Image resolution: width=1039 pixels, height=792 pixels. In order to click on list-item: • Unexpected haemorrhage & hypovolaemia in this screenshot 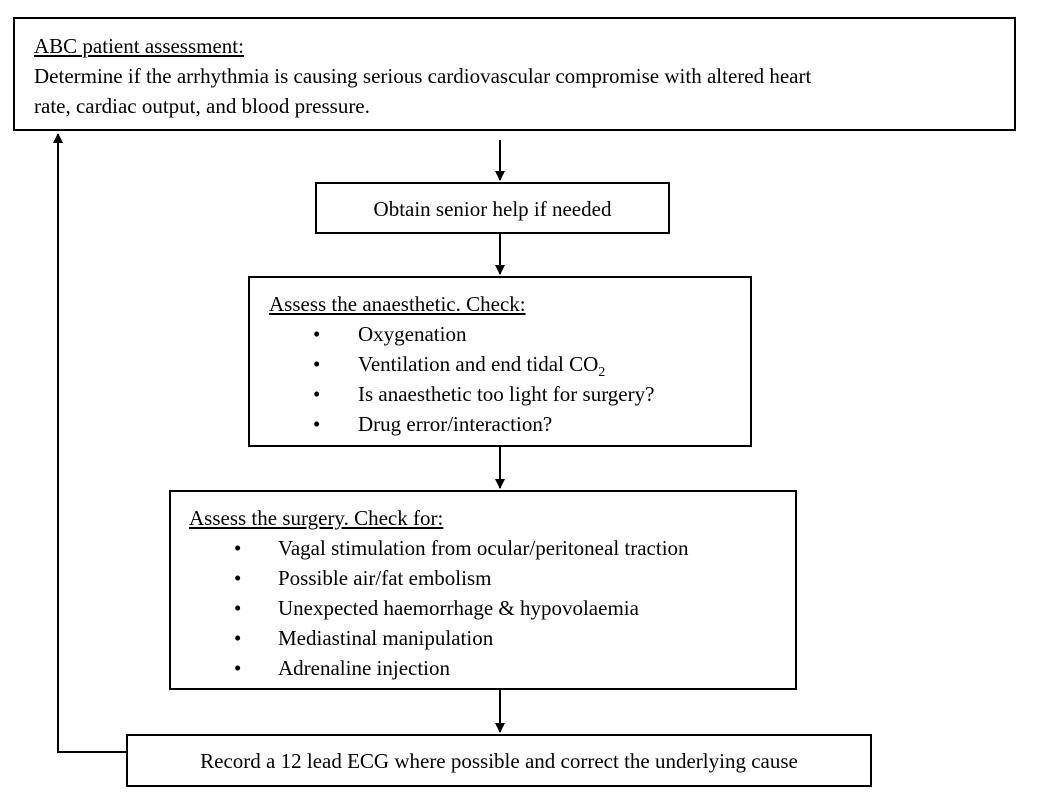, I will do `click(492, 608)`.